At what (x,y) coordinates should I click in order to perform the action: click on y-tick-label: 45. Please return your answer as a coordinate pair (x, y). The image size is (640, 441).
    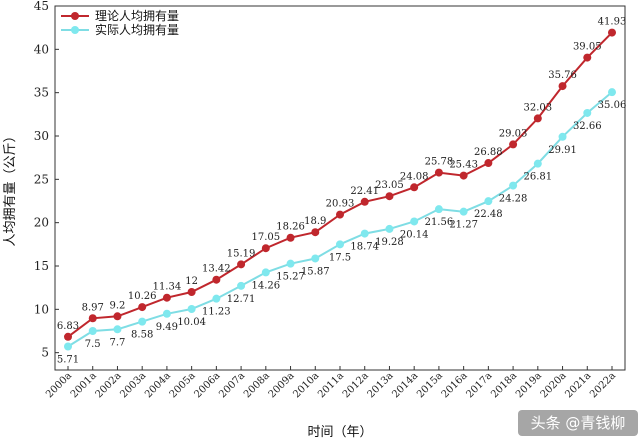
    Looking at the image, I should click on (41, 6).